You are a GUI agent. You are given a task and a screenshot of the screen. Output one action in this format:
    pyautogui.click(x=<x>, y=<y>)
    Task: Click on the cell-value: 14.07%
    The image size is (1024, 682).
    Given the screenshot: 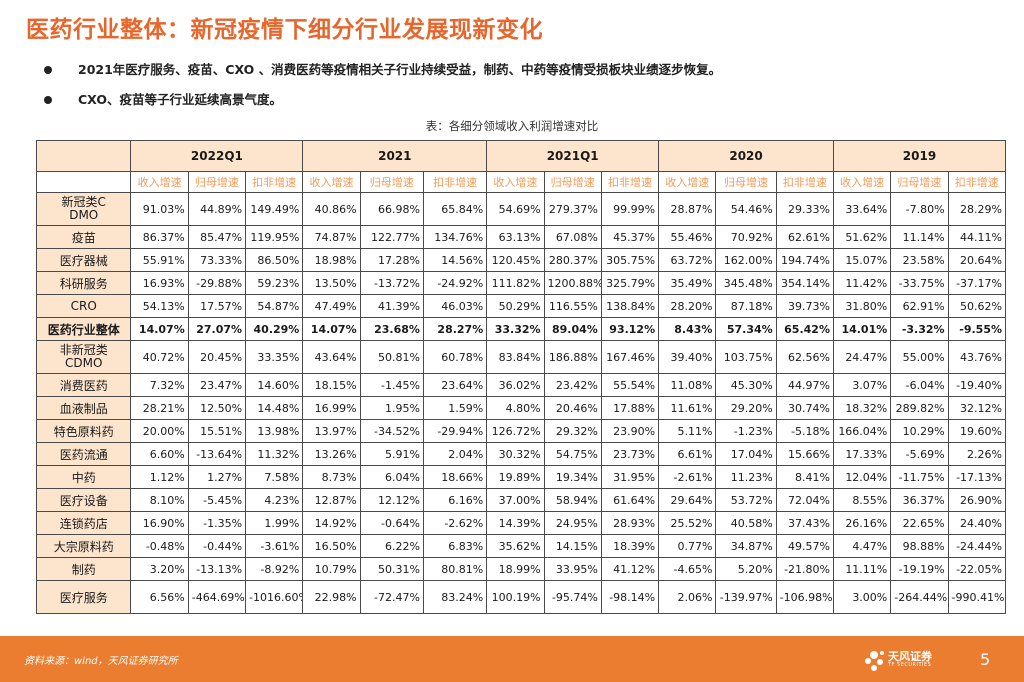 What is the action you would take?
    pyautogui.click(x=333, y=329)
    